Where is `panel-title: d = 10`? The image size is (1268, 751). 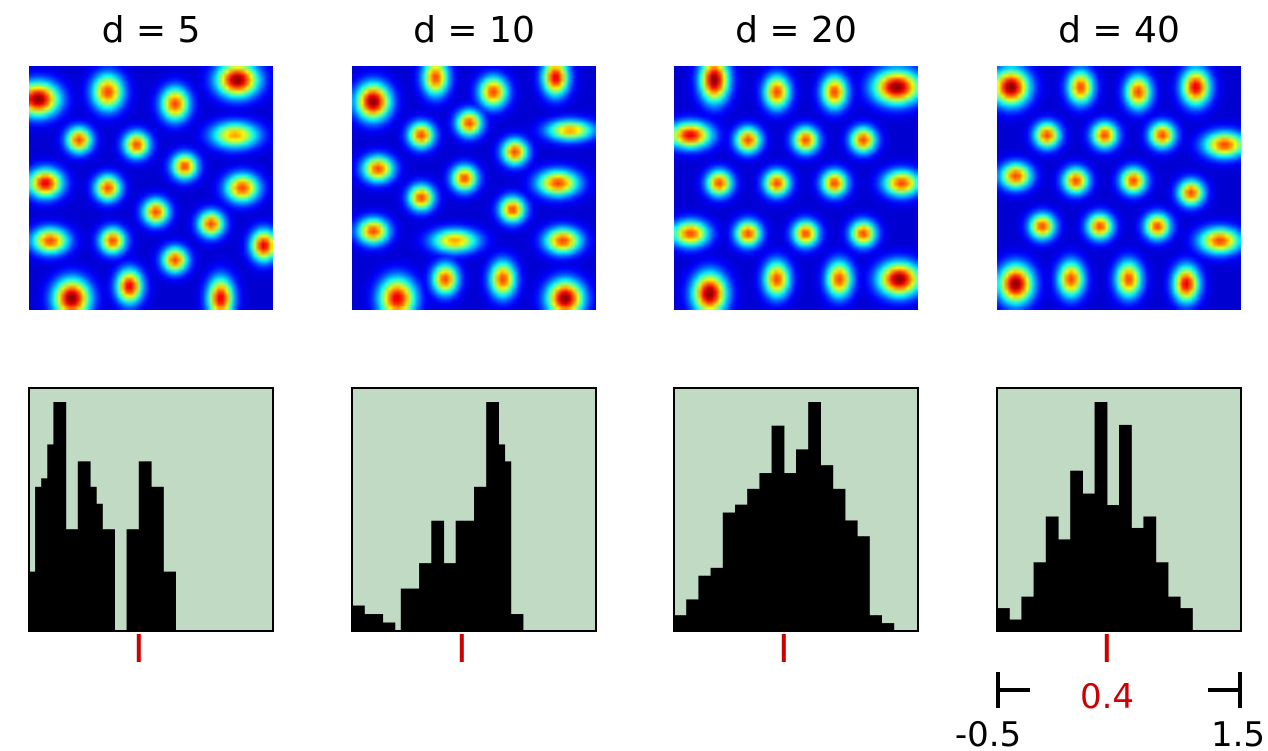
panel-title: d = 10 is located at coordinates (474, 30).